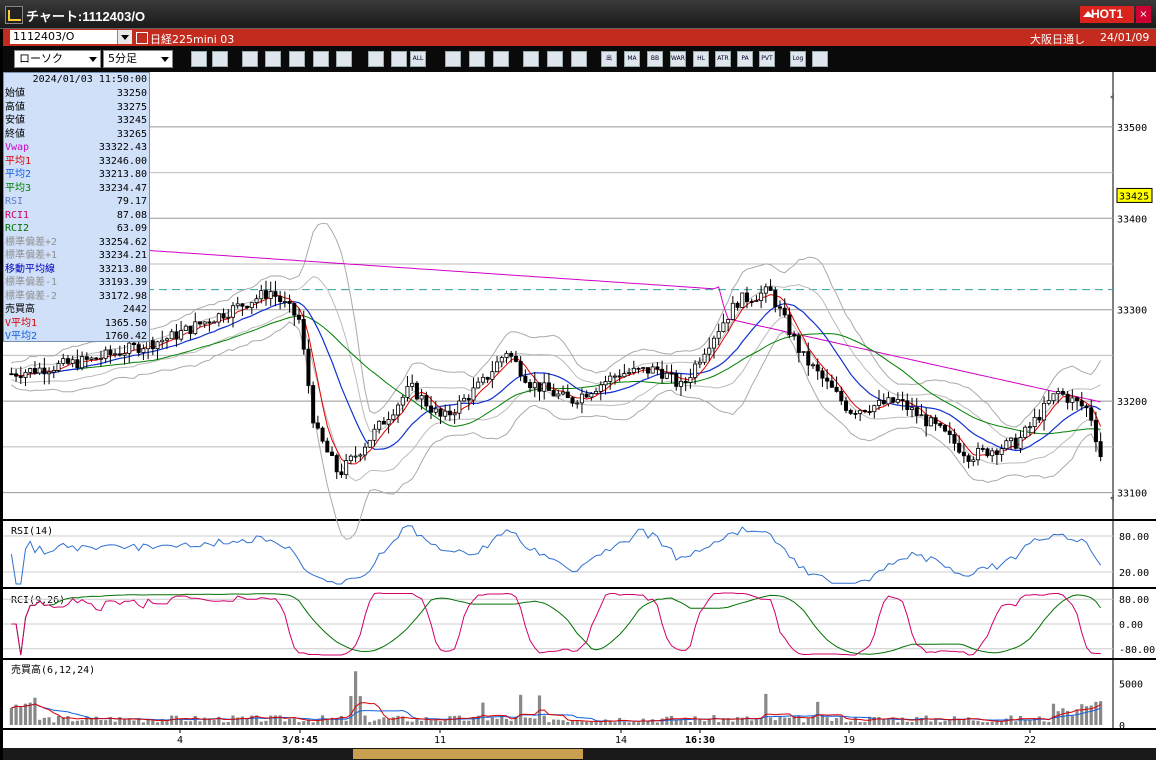  What do you see at coordinates (77, 324) in the screenshot?
I see `info-row: V平均1 1365.50` at bounding box center [77, 324].